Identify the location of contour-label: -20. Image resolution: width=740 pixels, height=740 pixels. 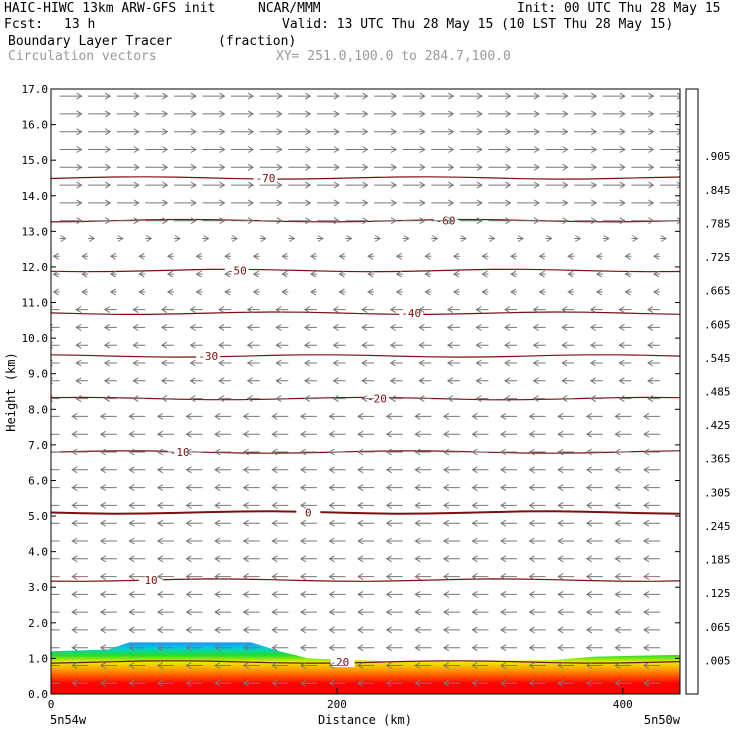
(377, 399).